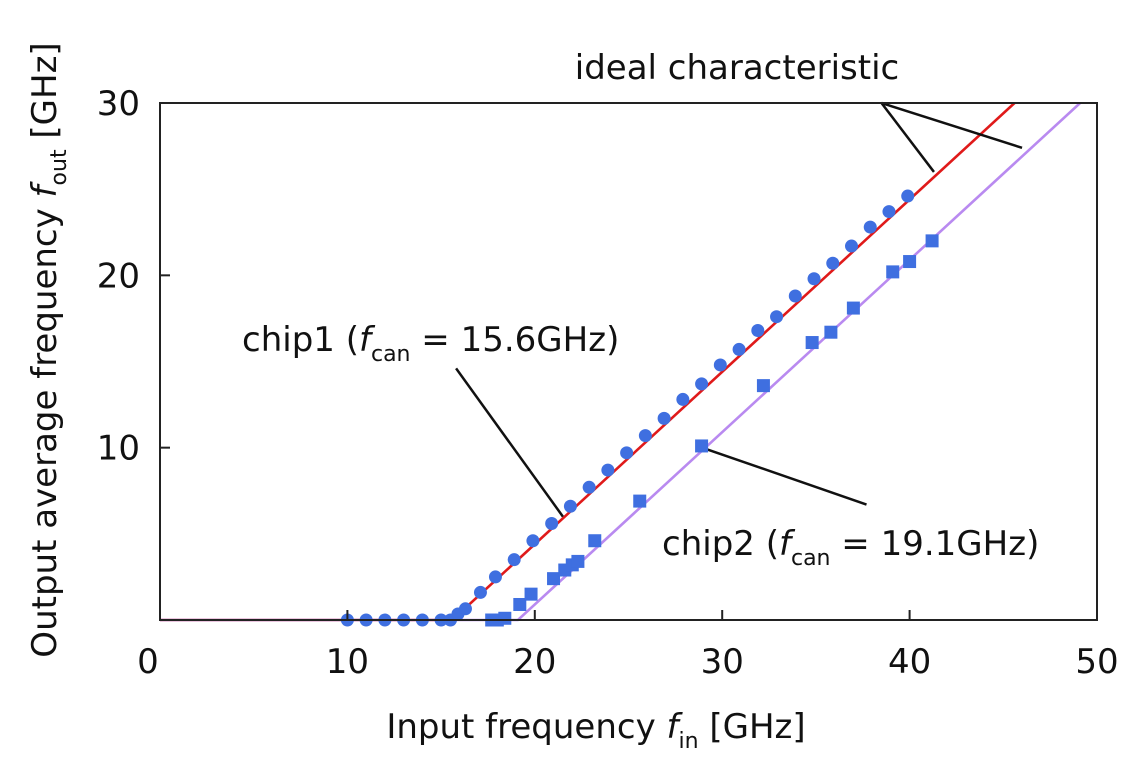 This screenshot has width=1125, height=759. What do you see at coordinates (118, 276) in the screenshot?
I see `y-tick-label: 20` at bounding box center [118, 276].